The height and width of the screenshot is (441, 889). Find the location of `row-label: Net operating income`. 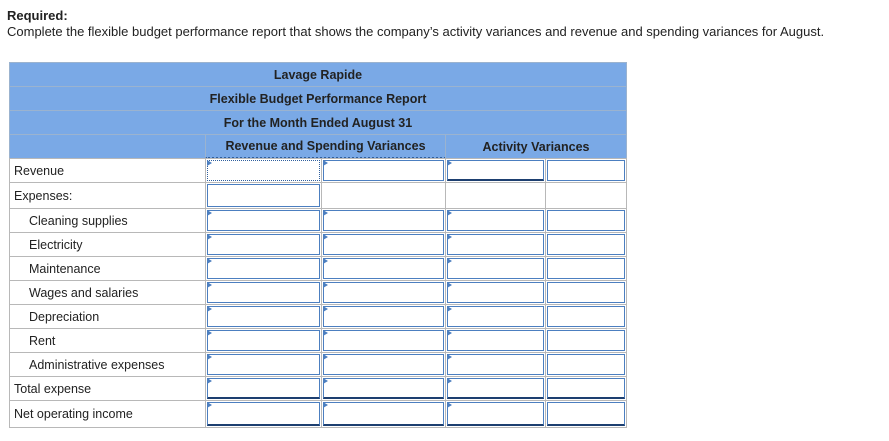

row-label: Net operating income is located at coordinates (107, 414).